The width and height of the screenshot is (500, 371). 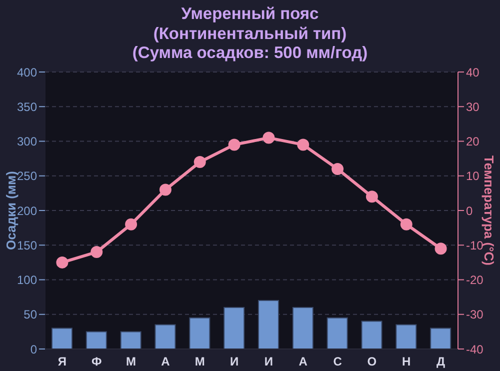 I want to click on x-tick-label: Д, so click(x=441, y=361).